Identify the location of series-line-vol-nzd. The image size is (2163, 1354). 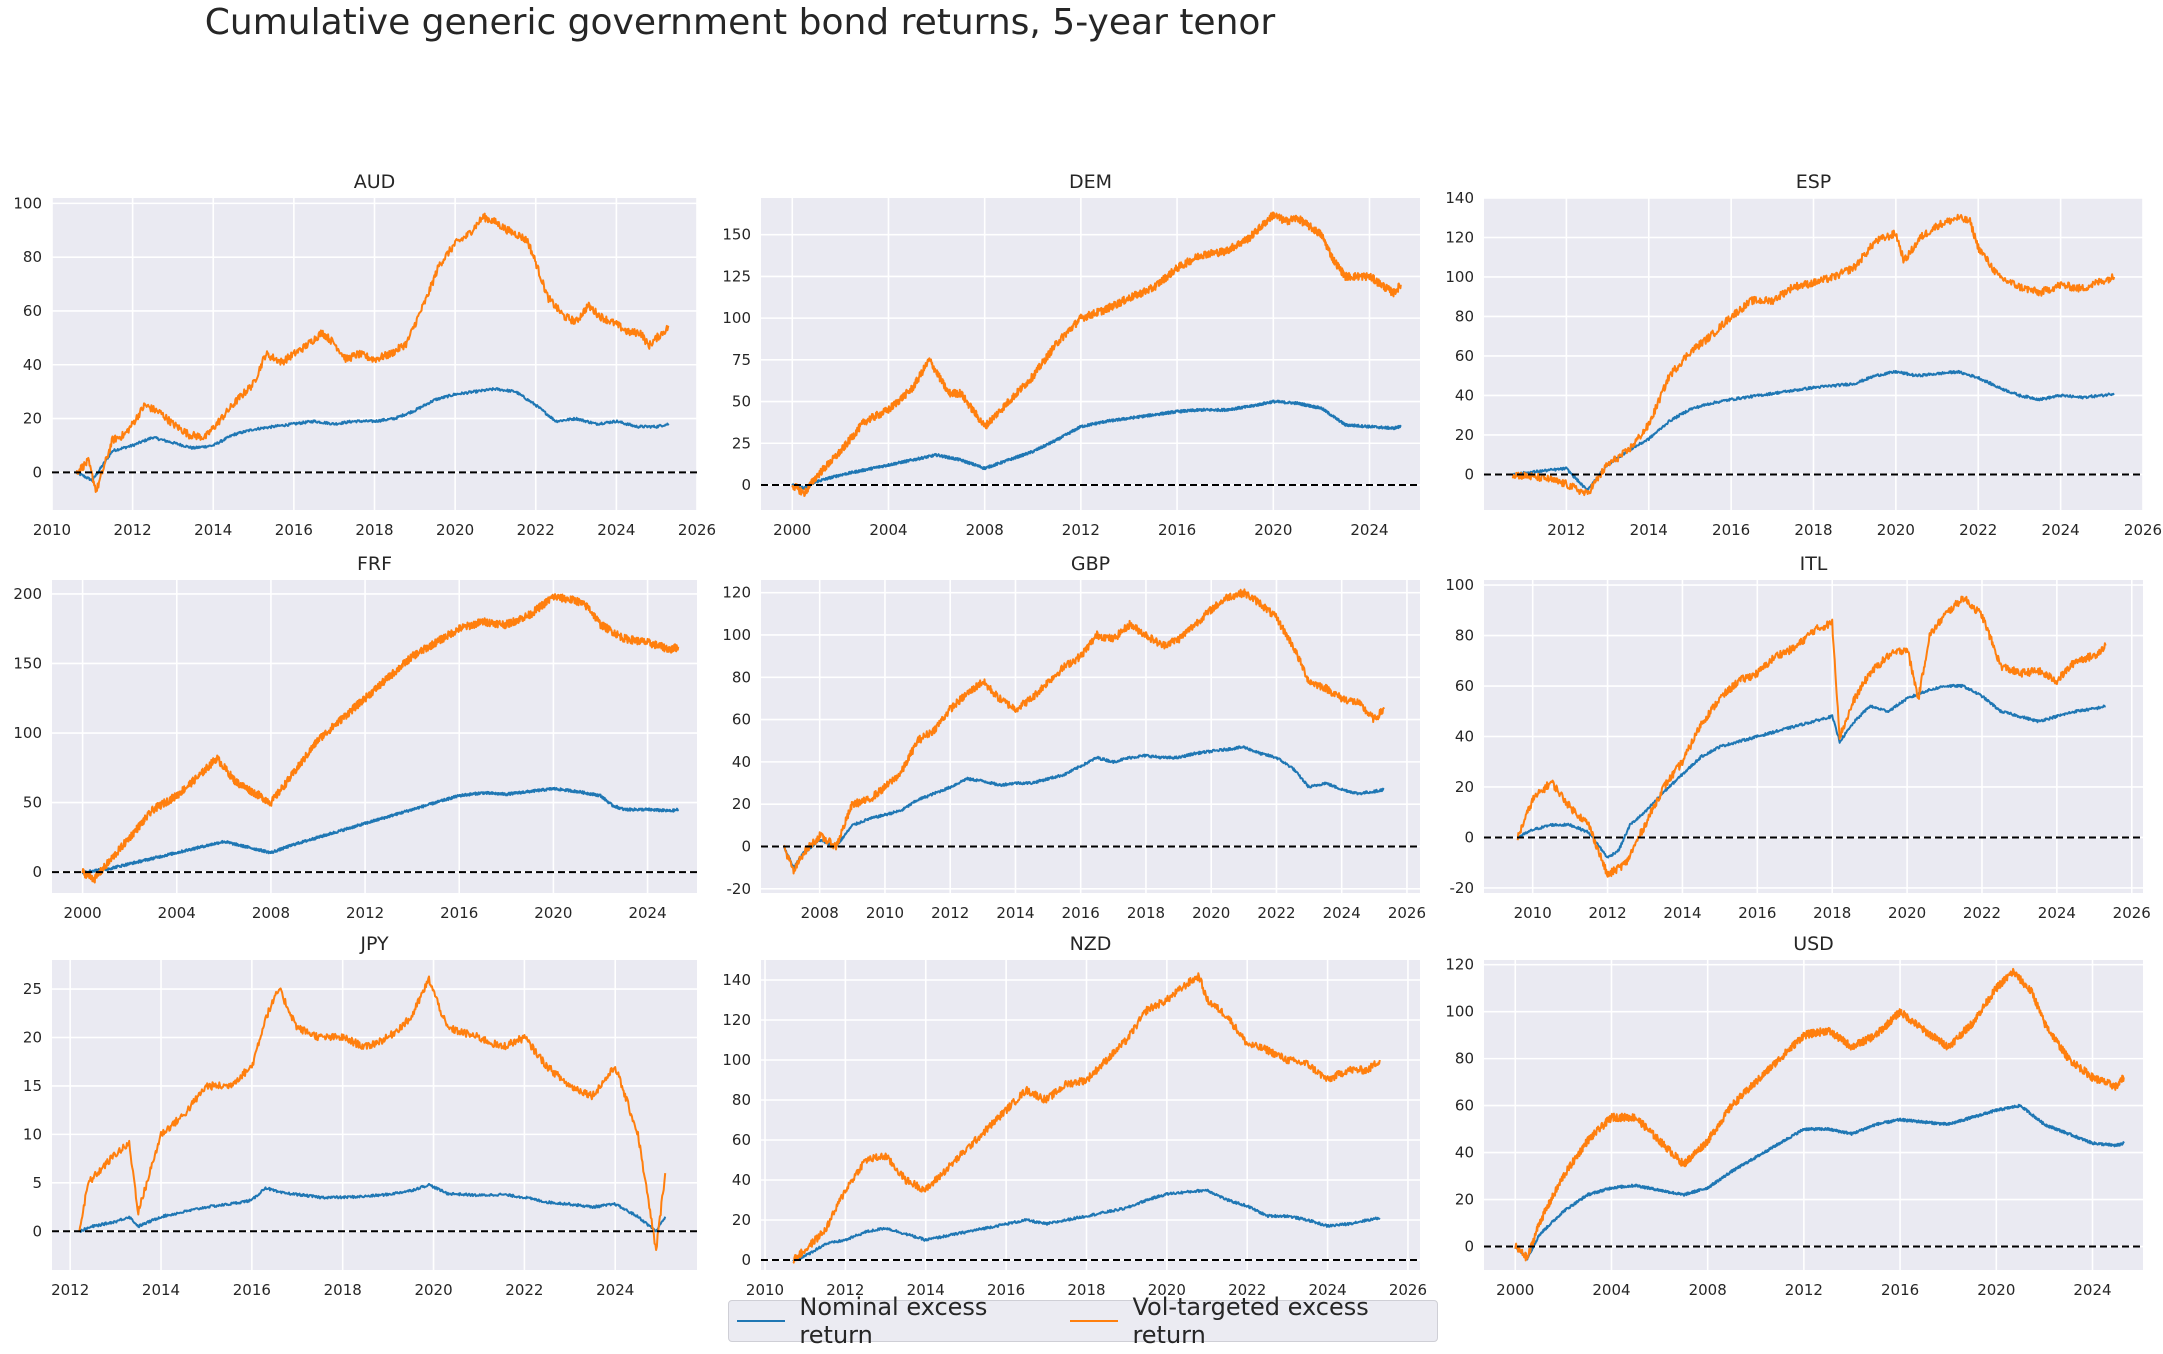
(1086, 1118).